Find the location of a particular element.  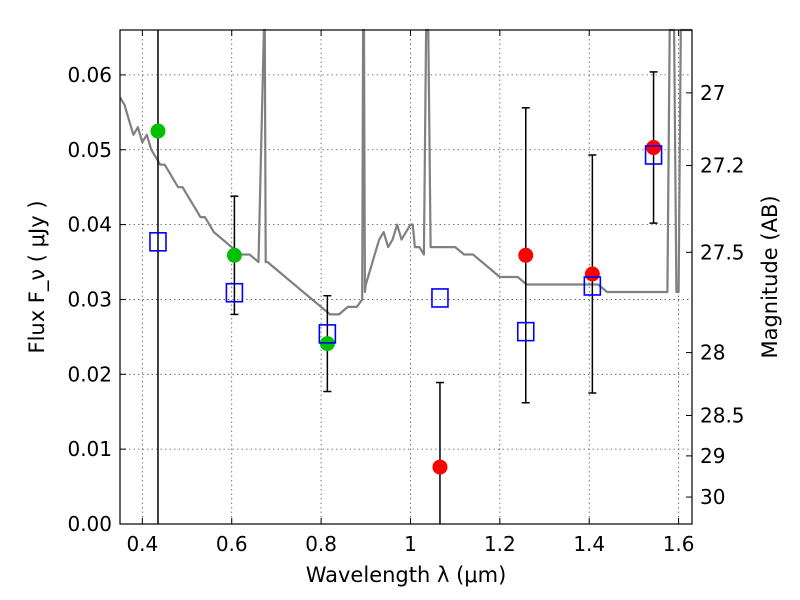

right-tick-label: 27.2 is located at coordinates (722, 165).